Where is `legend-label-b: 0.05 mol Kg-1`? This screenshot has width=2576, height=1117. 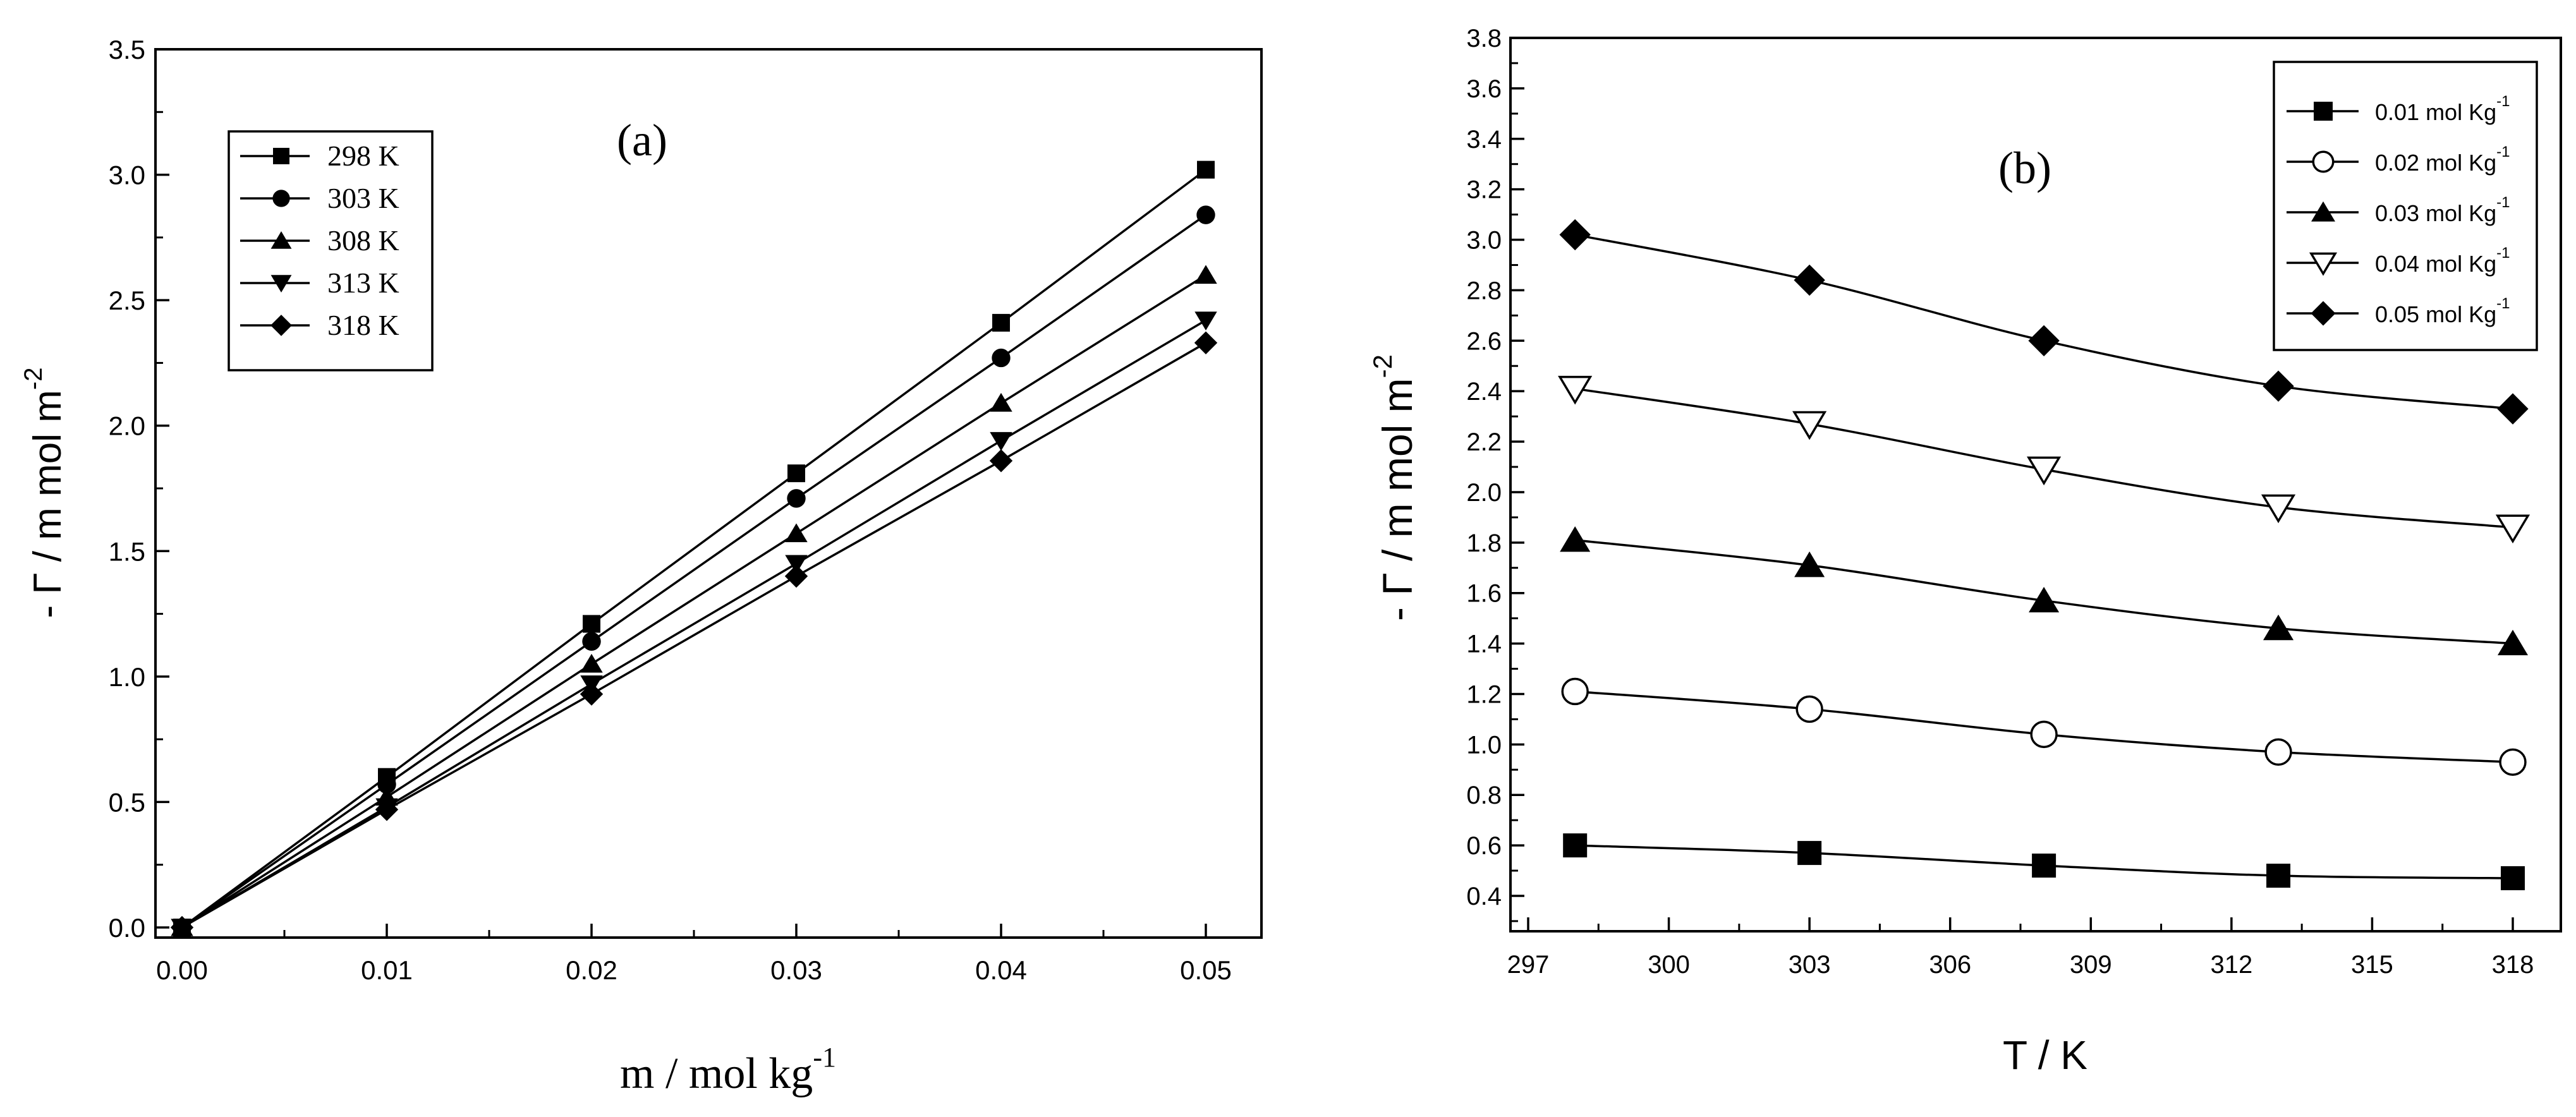 legend-label-b: 0.05 mol Kg-1 is located at coordinates (2442, 311).